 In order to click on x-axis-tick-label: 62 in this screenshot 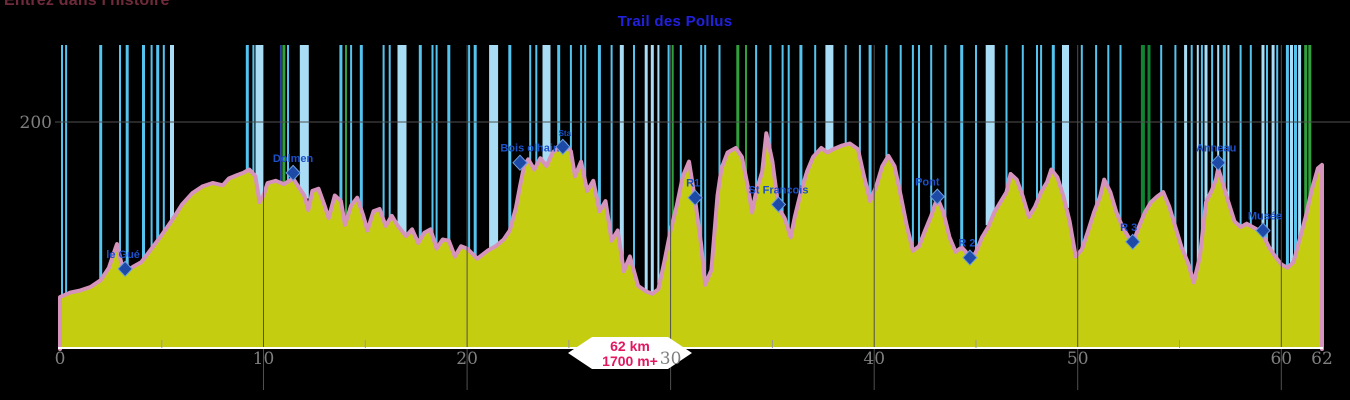, I will do `click(1322, 359)`.